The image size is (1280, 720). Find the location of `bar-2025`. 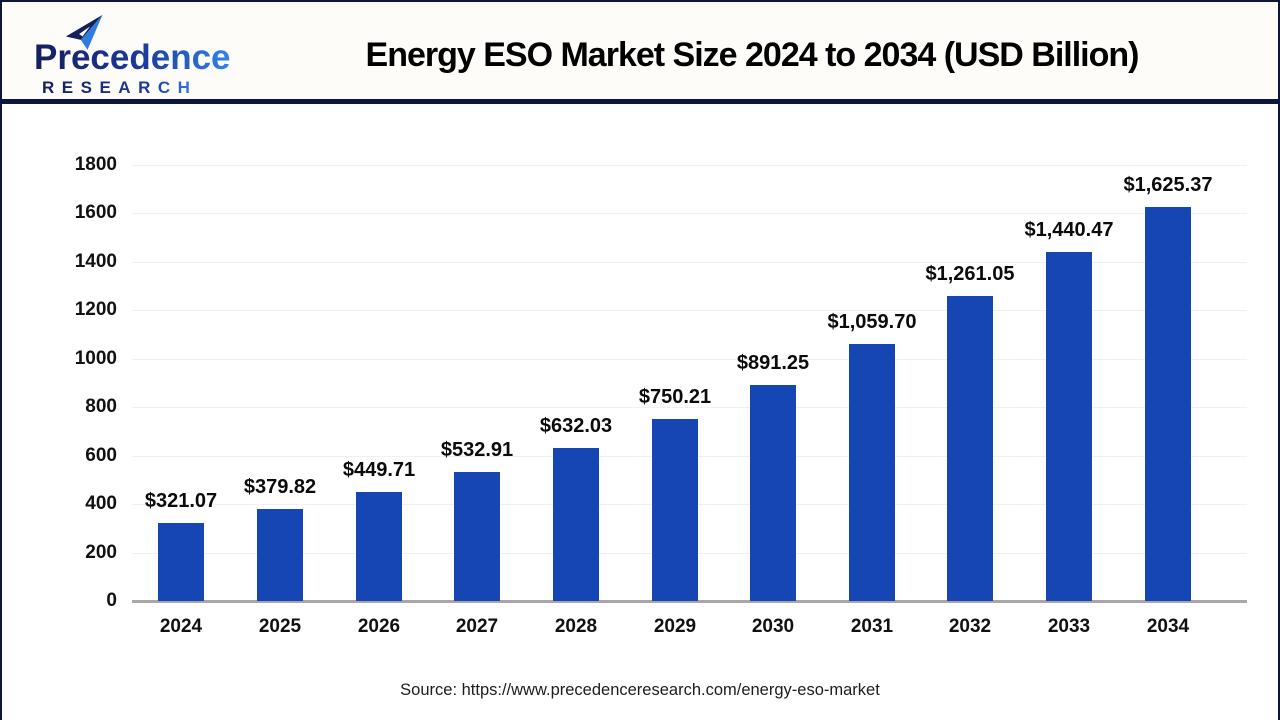

bar-2025 is located at coordinates (280, 555).